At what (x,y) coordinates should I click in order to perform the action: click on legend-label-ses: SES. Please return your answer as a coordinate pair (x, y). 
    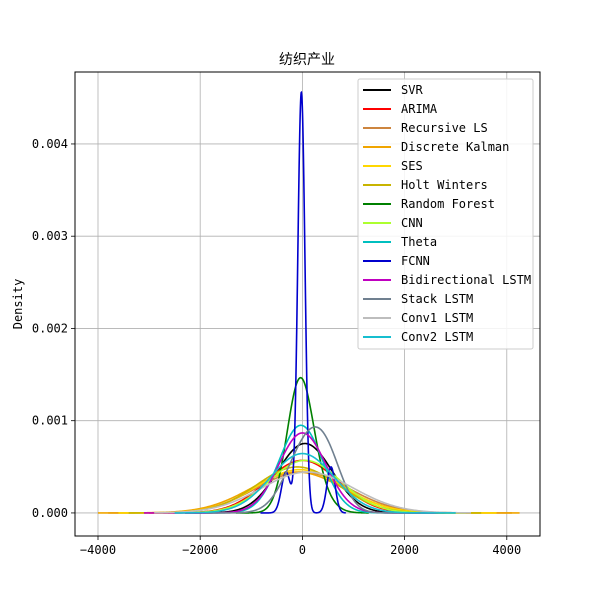
    Looking at the image, I should click on (412, 166).